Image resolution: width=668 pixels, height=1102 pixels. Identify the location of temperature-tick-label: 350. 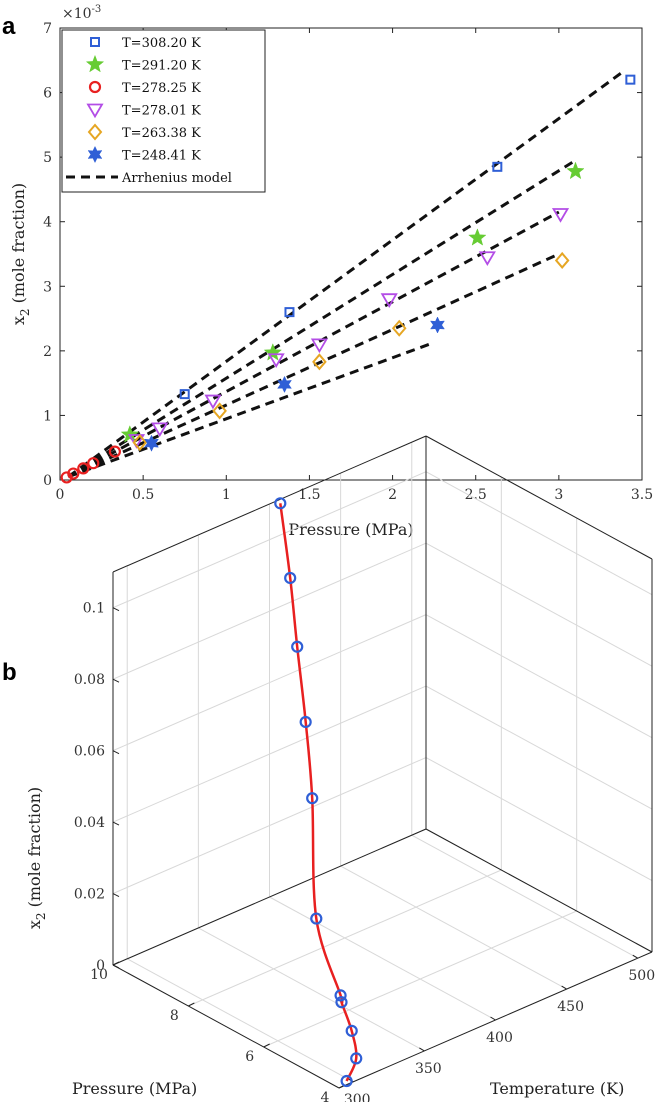
(428, 1069).